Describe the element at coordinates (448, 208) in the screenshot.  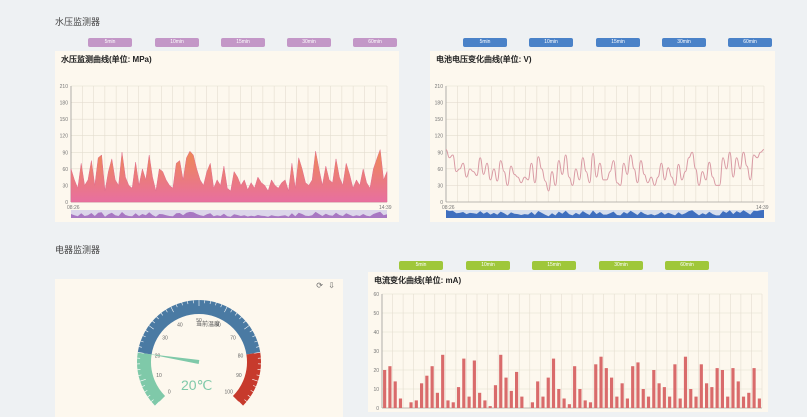
I see `x-tick-label-start: 08:26` at that location.